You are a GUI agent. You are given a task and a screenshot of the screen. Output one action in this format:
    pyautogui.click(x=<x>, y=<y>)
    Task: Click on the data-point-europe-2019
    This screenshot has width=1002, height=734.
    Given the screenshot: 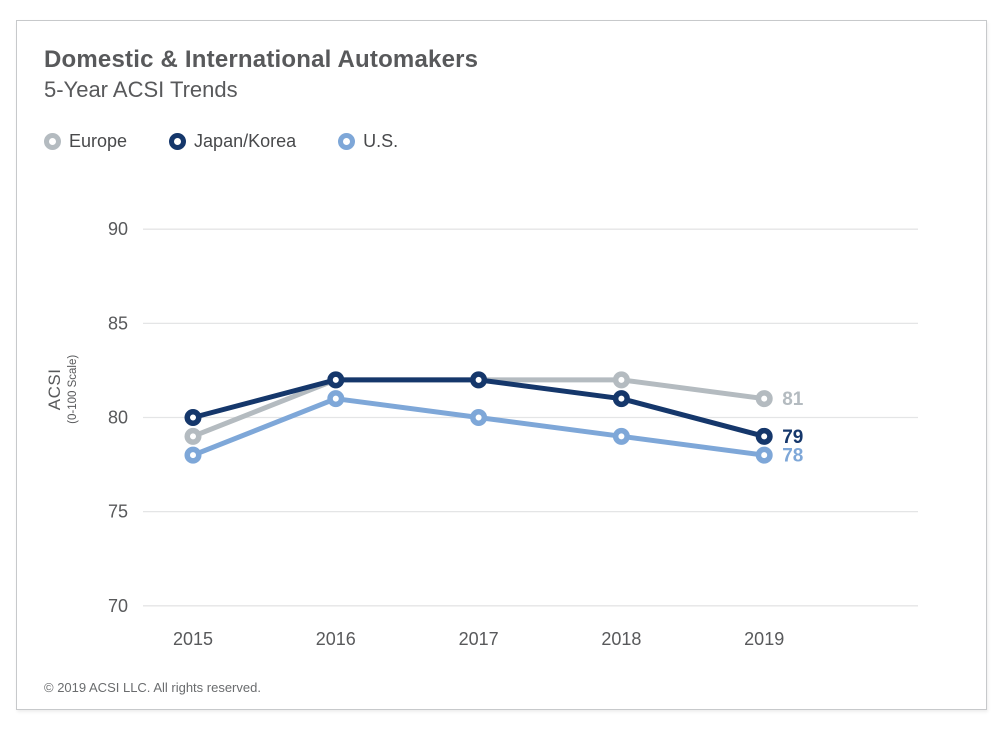 What is the action you would take?
    pyautogui.click(x=764, y=399)
    